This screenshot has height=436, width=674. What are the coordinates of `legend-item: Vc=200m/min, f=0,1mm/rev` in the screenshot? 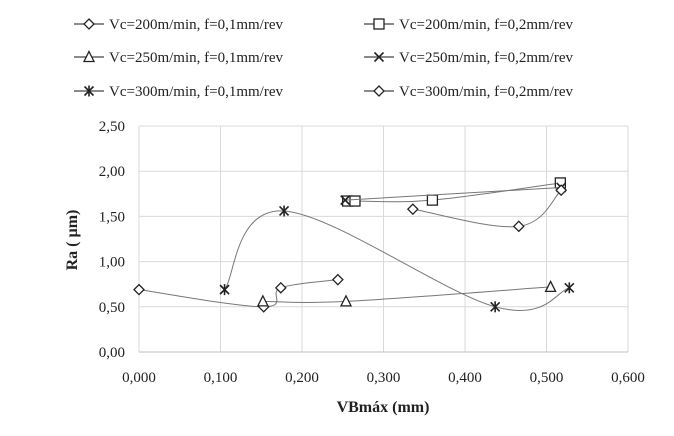 It's located at (178, 25).